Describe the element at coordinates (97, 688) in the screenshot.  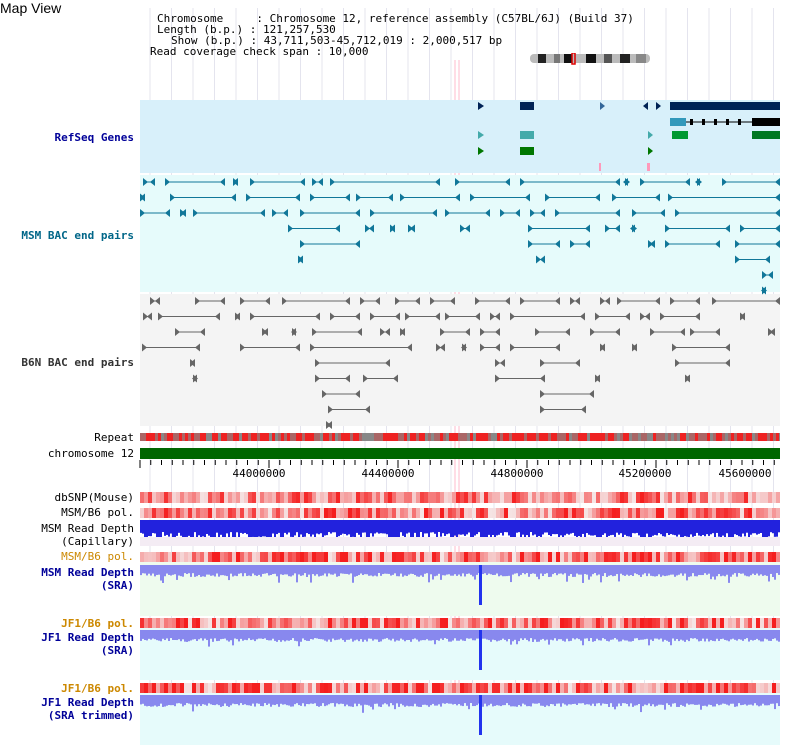
I see `label-jf1-b6-pol-2: JF1/B6 pol.` at that location.